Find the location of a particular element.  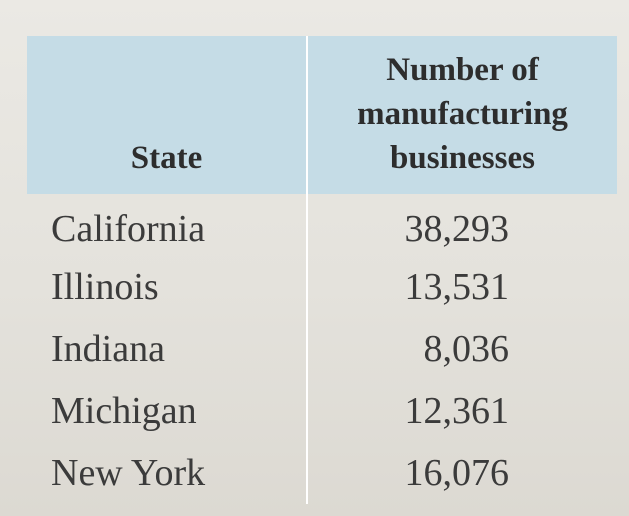

state-cell: Illinois is located at coordinates (167, 287).